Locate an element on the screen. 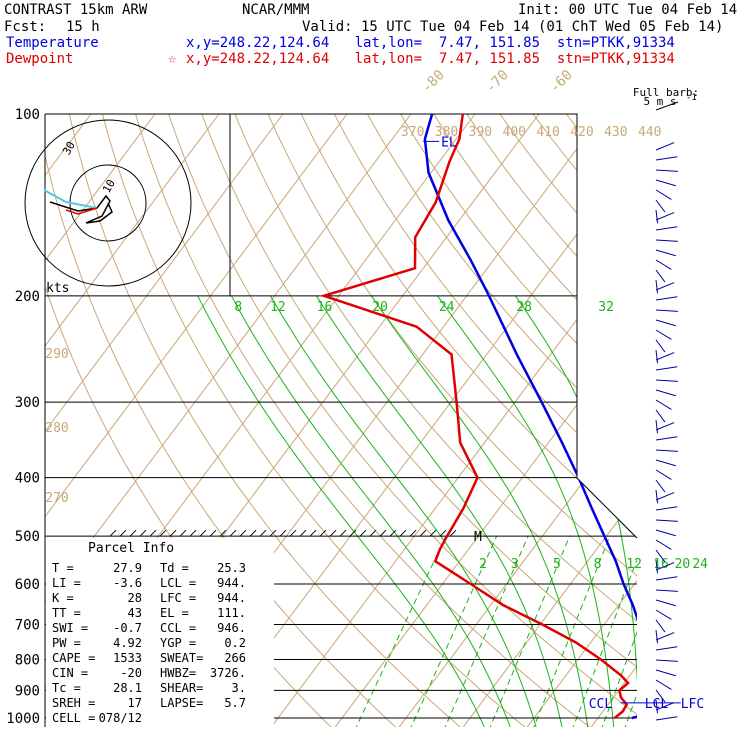 The height and width of the screenshot is (740, 740). dry-adiabat-label: 400 is located at coordinates (514, 132).